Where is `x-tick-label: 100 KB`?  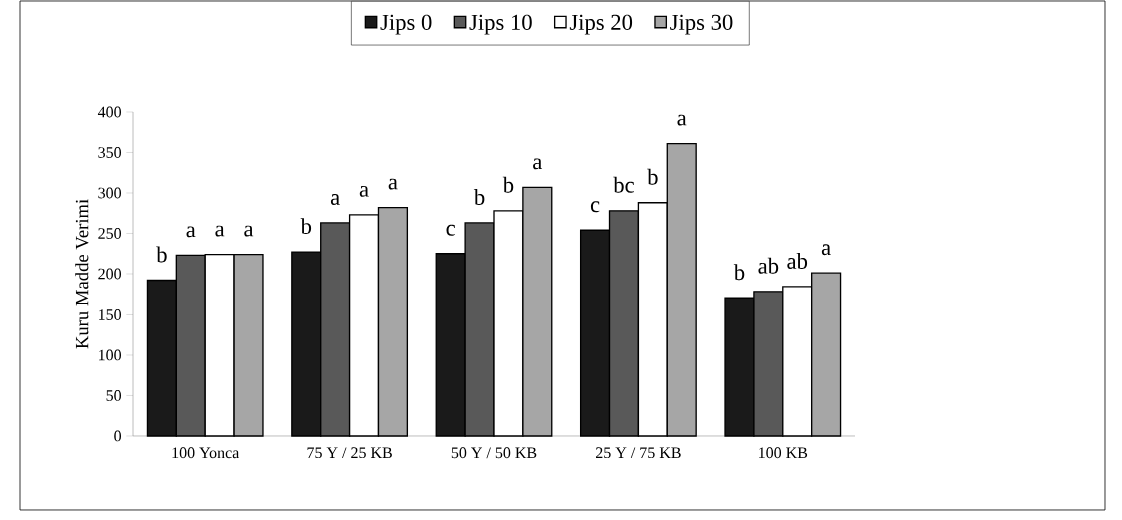
x-tick-label: 100 KB is located at coordinates (783, 453).